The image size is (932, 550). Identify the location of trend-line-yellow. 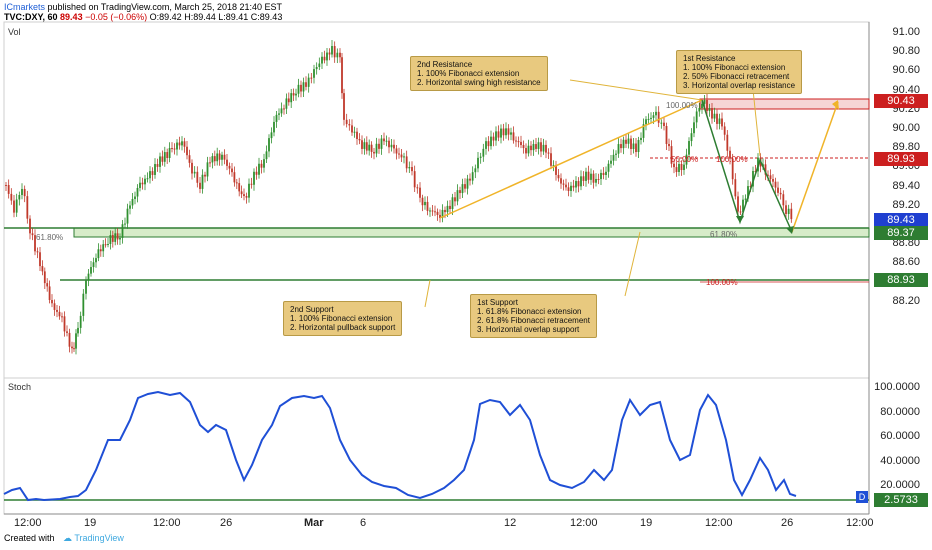
(571, 159).